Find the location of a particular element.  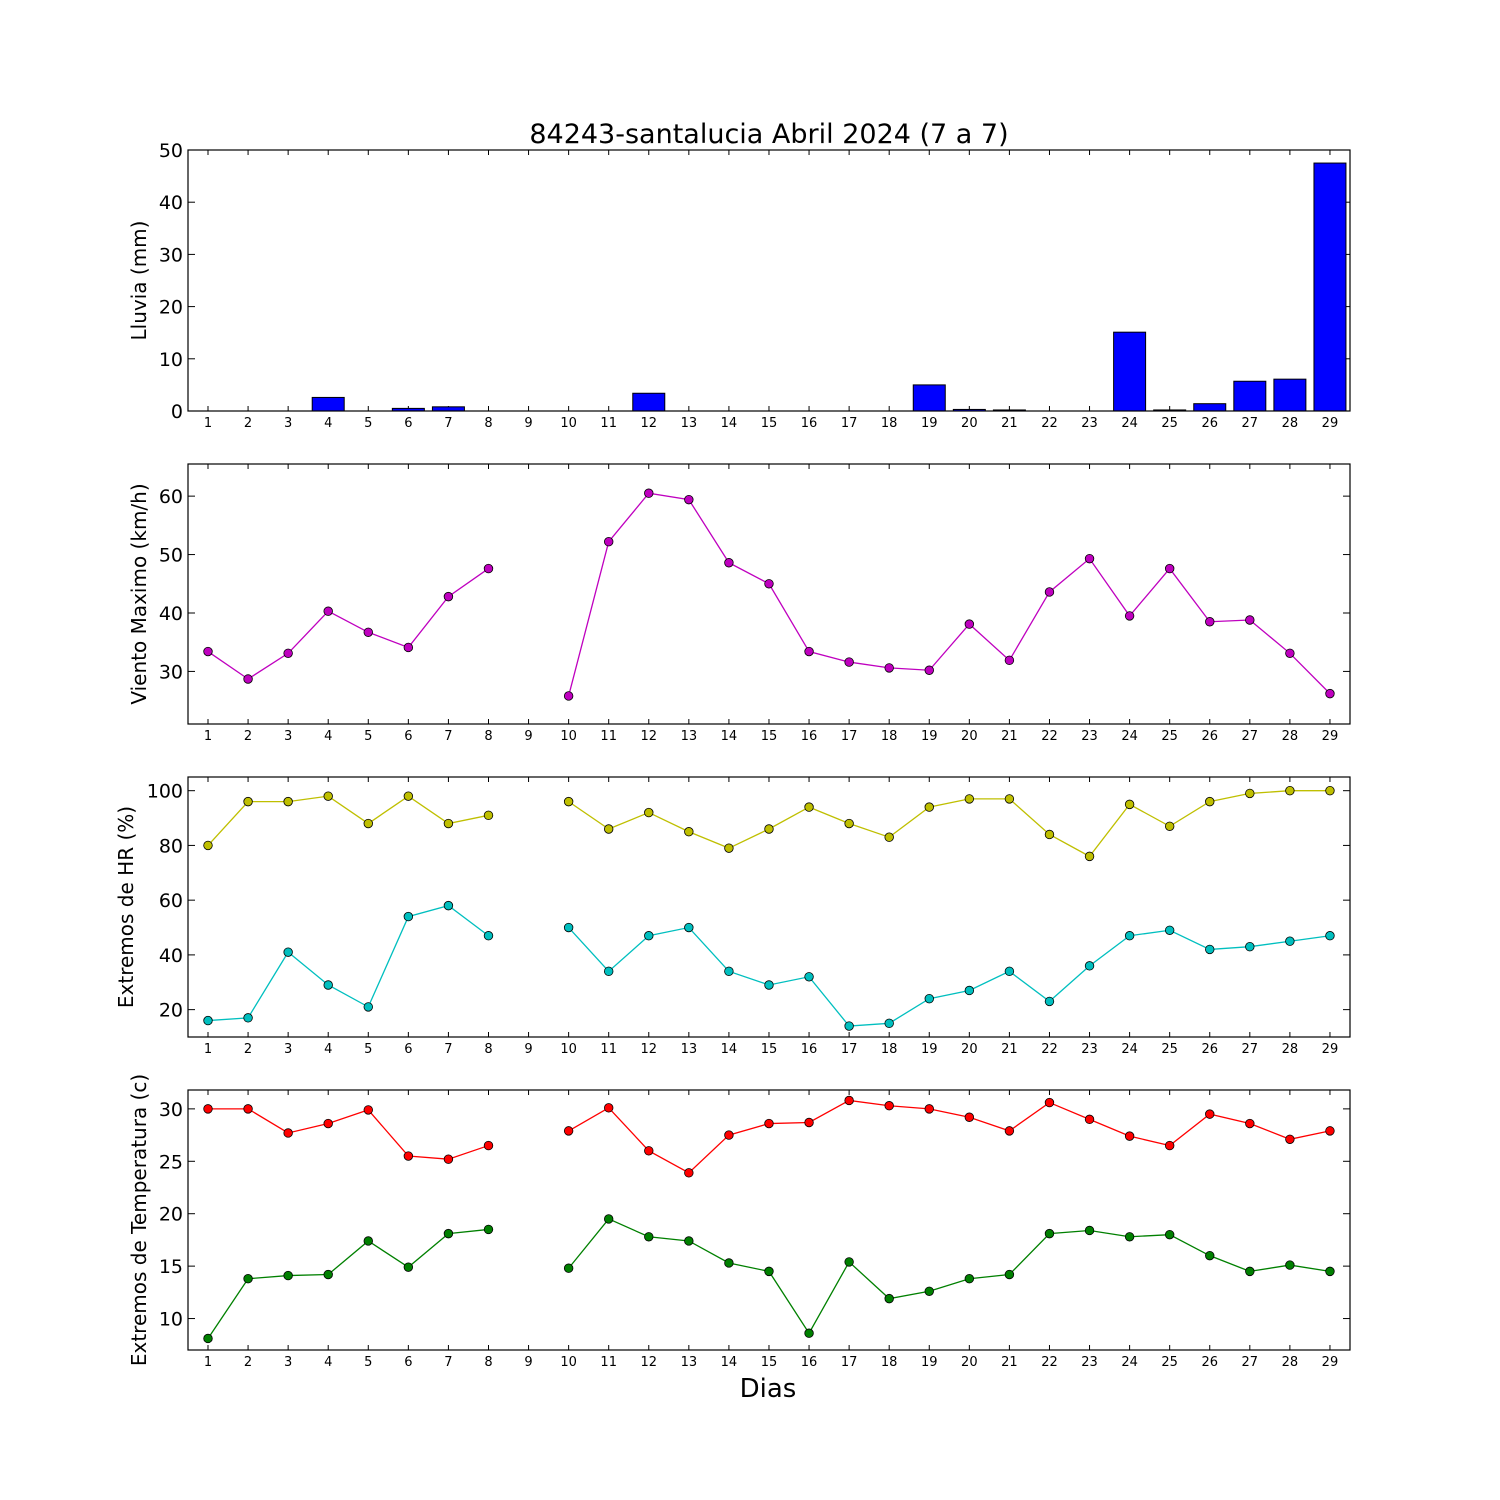

humidity-xtick-label: 21 is located at coordinates (1009, 1049).